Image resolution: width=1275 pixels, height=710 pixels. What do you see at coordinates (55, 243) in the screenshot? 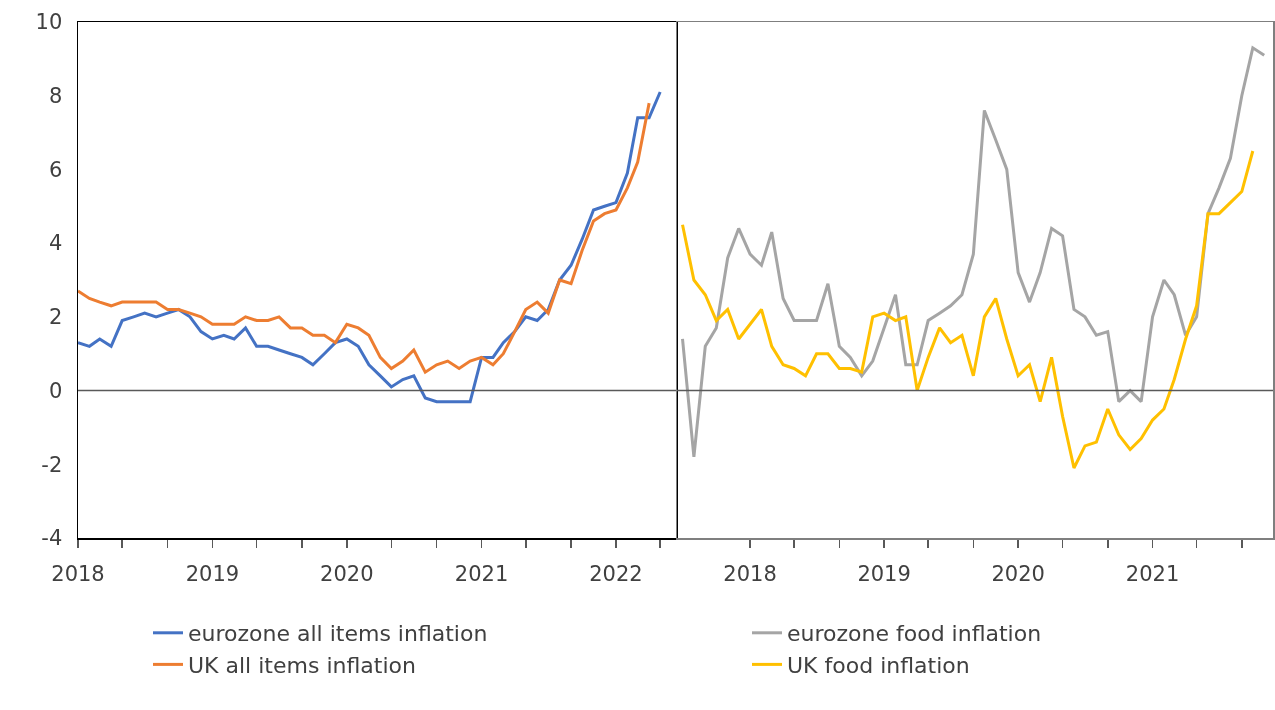
I see `y-tick-label: 4` at bounding box center [55, 243].